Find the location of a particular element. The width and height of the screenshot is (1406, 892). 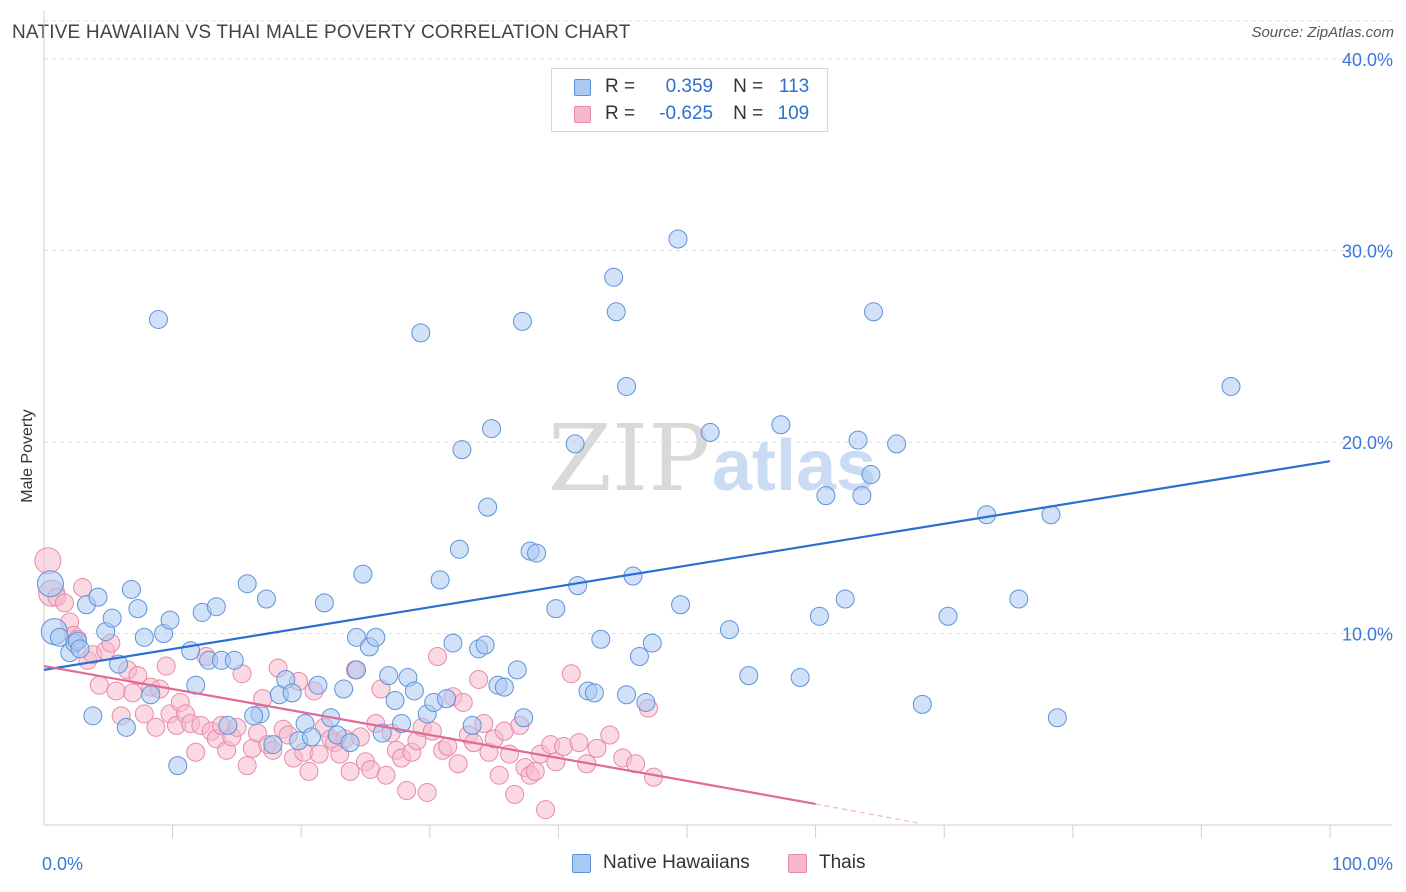

legend-n-value: 109 is located at coordinates (793, 113).